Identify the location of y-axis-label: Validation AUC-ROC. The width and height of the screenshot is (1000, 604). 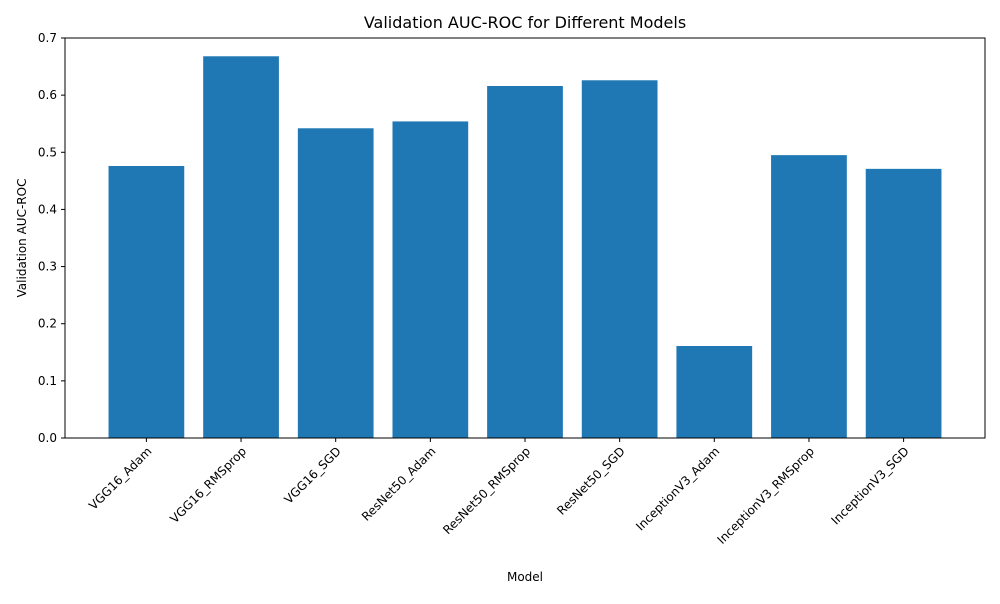
(22, 238).